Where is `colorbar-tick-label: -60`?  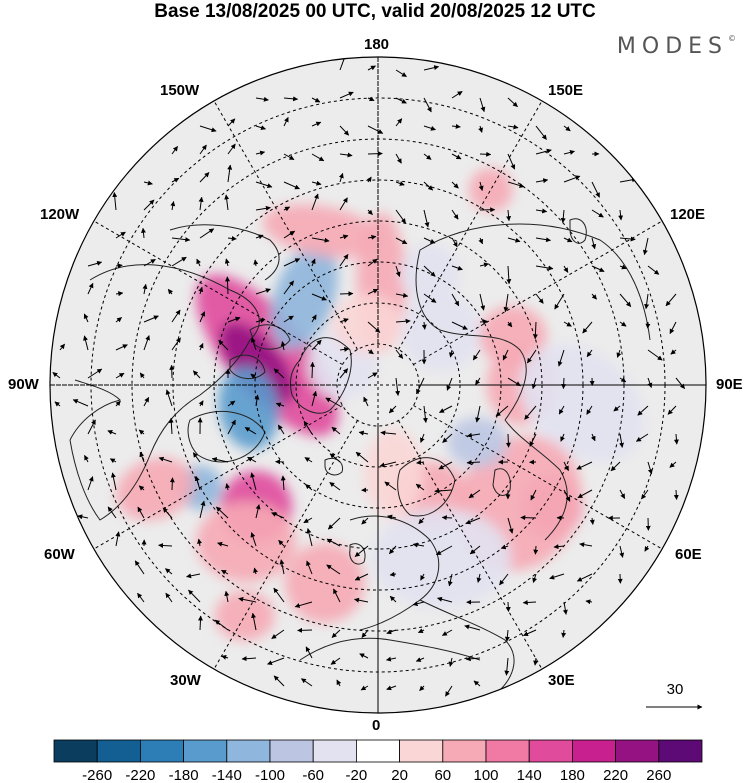
colorbar-tick-label: -60 is located at coordinates (313, 775).